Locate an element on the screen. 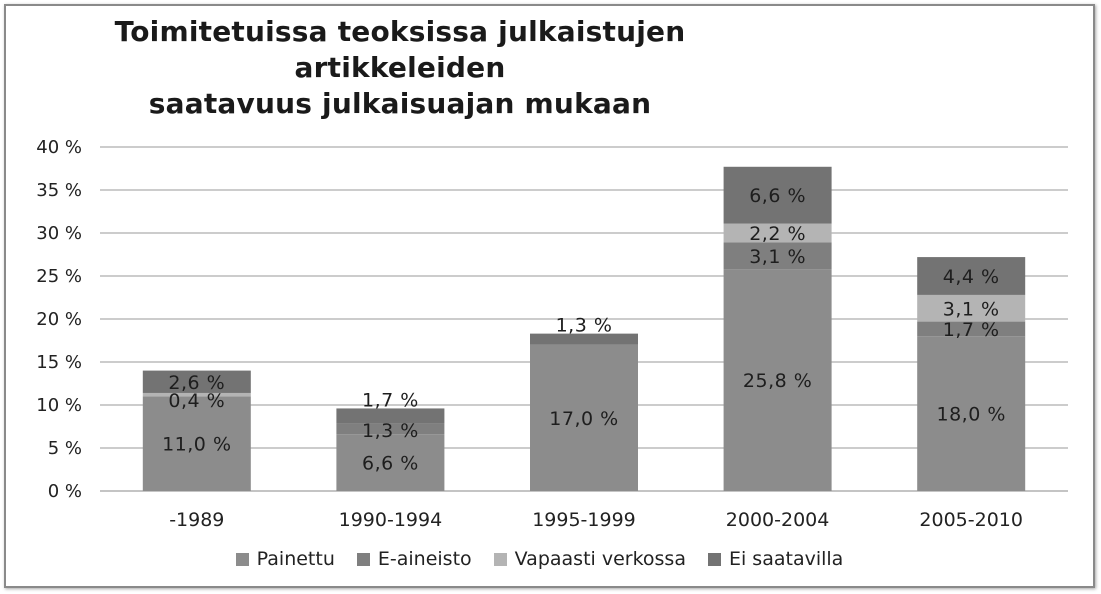 This screenshot has width=1101, height=594. data-label: 2,2 % is located at coordinates (777, 234).